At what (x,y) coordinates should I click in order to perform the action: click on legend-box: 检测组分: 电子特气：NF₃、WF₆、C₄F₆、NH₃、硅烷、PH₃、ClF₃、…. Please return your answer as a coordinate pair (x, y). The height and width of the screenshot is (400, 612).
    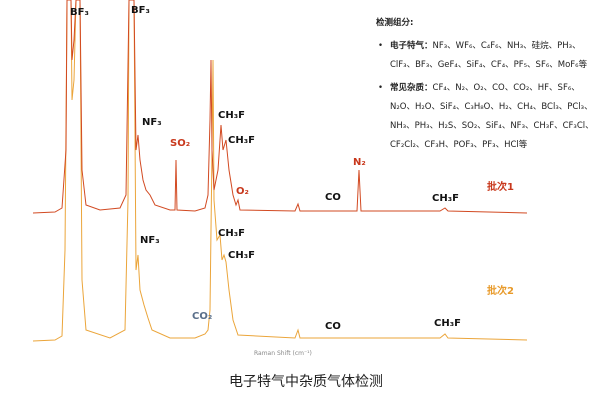
    Looking at the image, I should click on (490, 86).